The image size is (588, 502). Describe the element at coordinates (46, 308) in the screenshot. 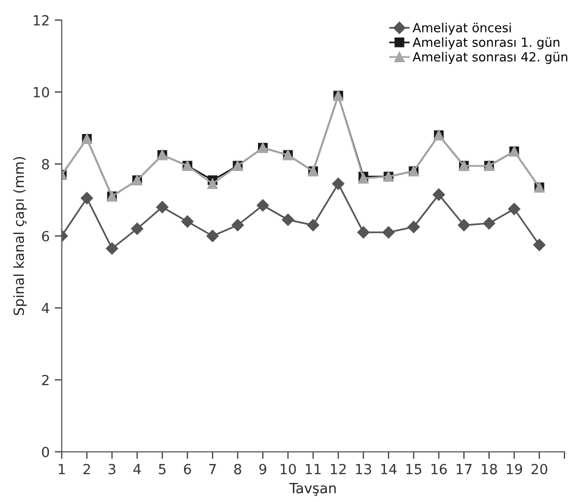

I see `y-tick-label: 4` at that location.